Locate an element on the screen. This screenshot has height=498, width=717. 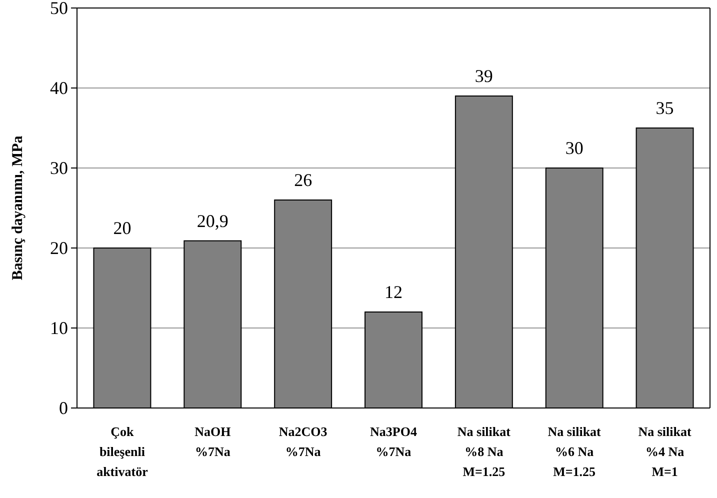
data-label: 35 is located at coordinates (665, 108).